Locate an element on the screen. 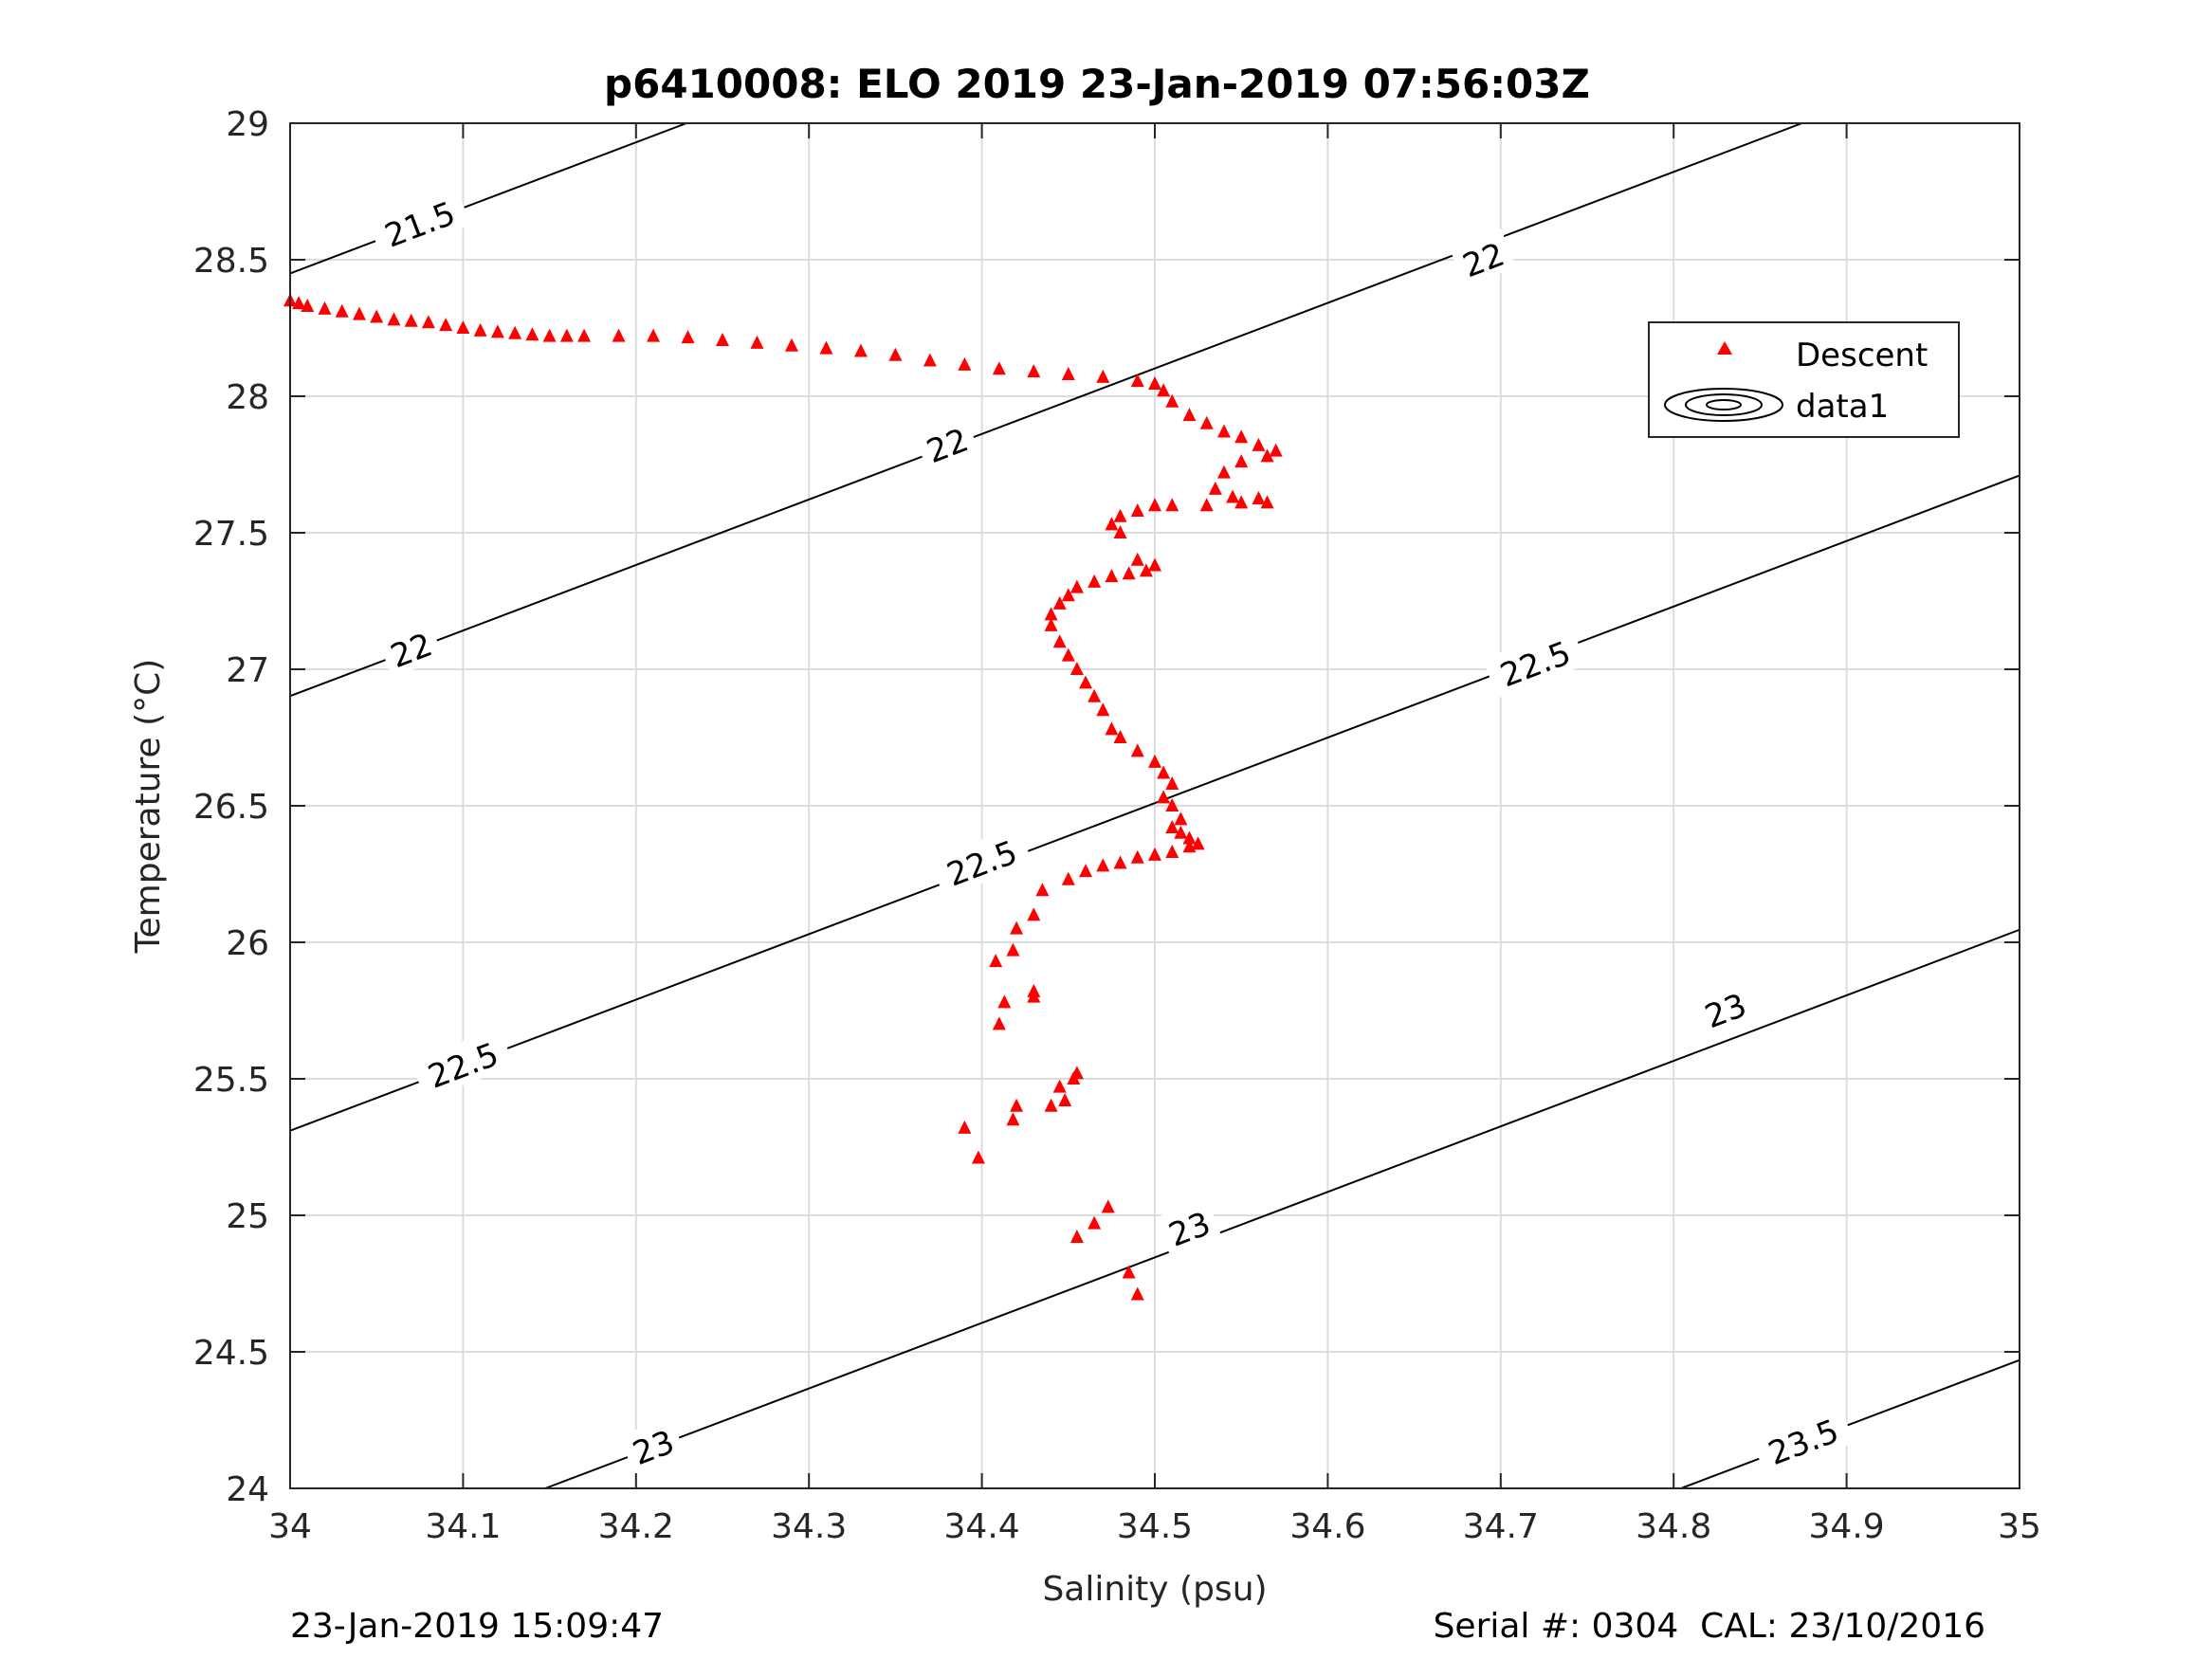  x-tick-label: 34.6 is located at coordinates (1327, 1526).